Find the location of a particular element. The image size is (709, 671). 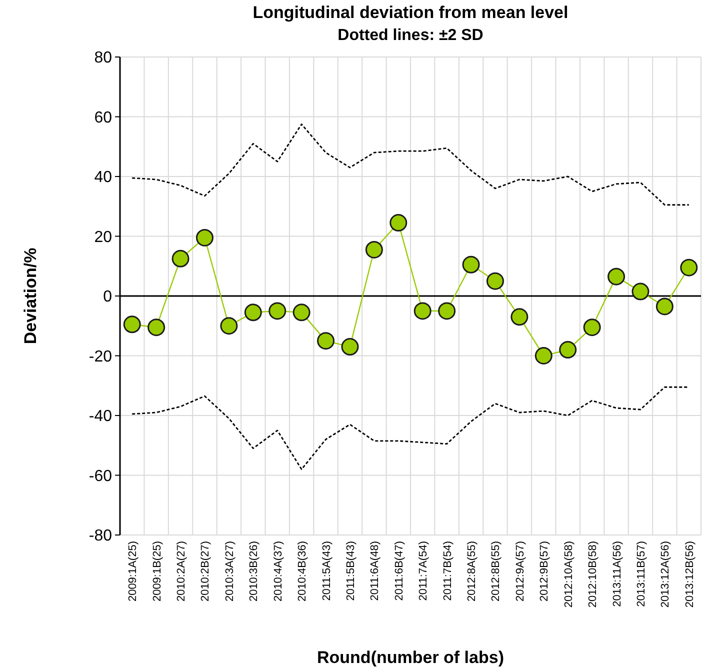

x-tick-label: 2010:3B(26) is located at coordinates (254, 571).